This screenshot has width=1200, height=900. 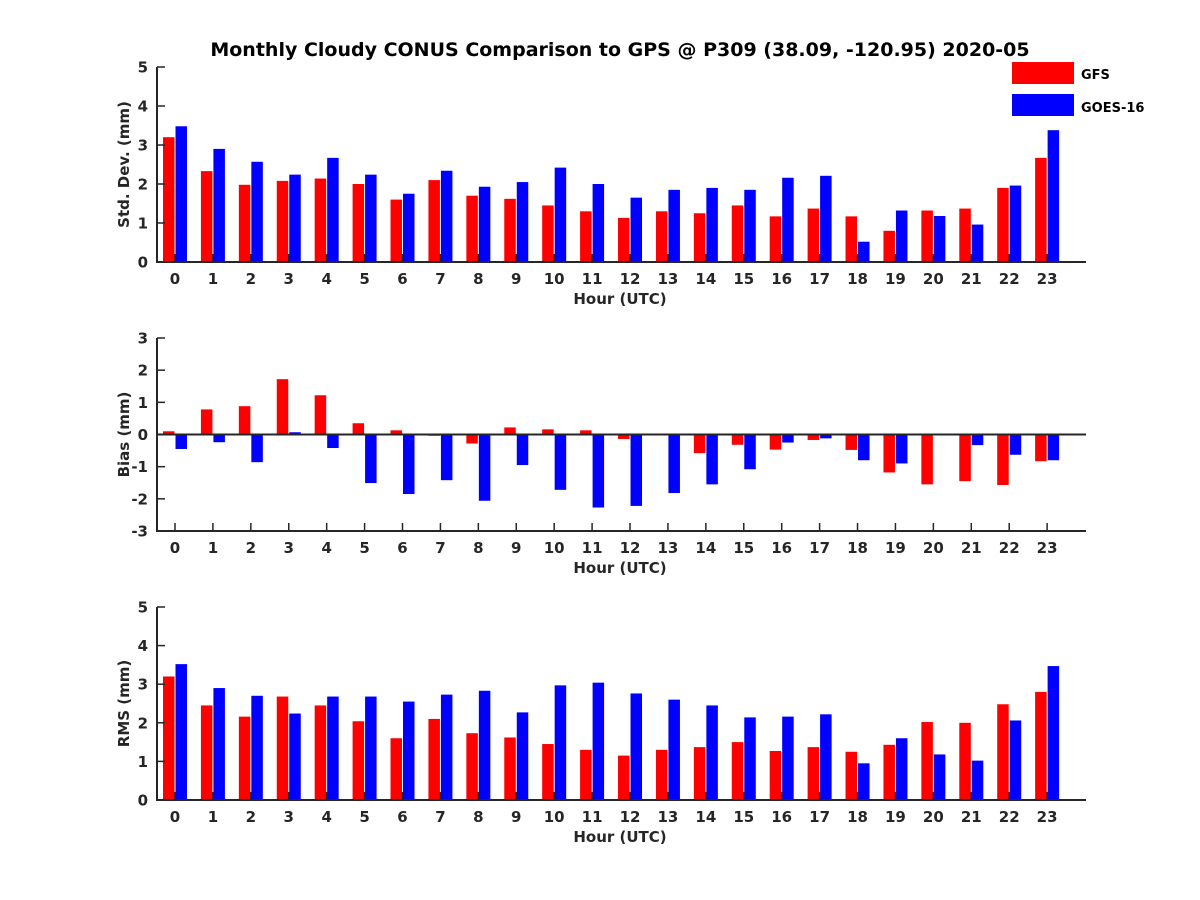 What do you see at coordinates (510, 431) in the screenshot?
I see `bar-gfs-h9` at bounding box center [510, 431].